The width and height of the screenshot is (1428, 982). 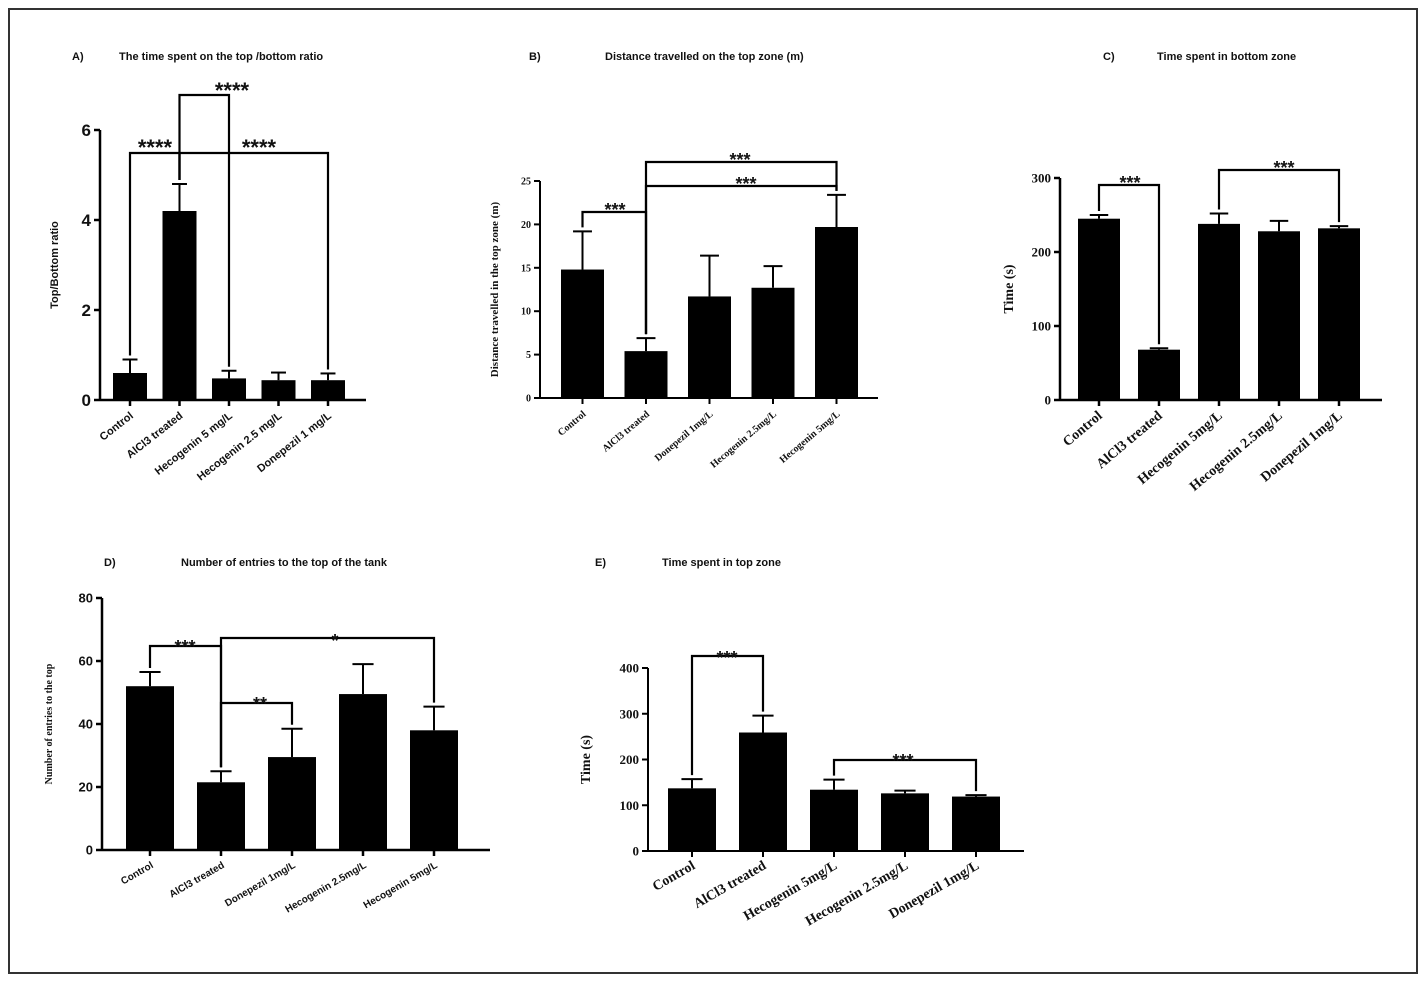 What do you see at coordinates (1009, 288) in the screenshot?
I see `y-axis-label-c: Time (s)` at bounding box center [1009, 288].